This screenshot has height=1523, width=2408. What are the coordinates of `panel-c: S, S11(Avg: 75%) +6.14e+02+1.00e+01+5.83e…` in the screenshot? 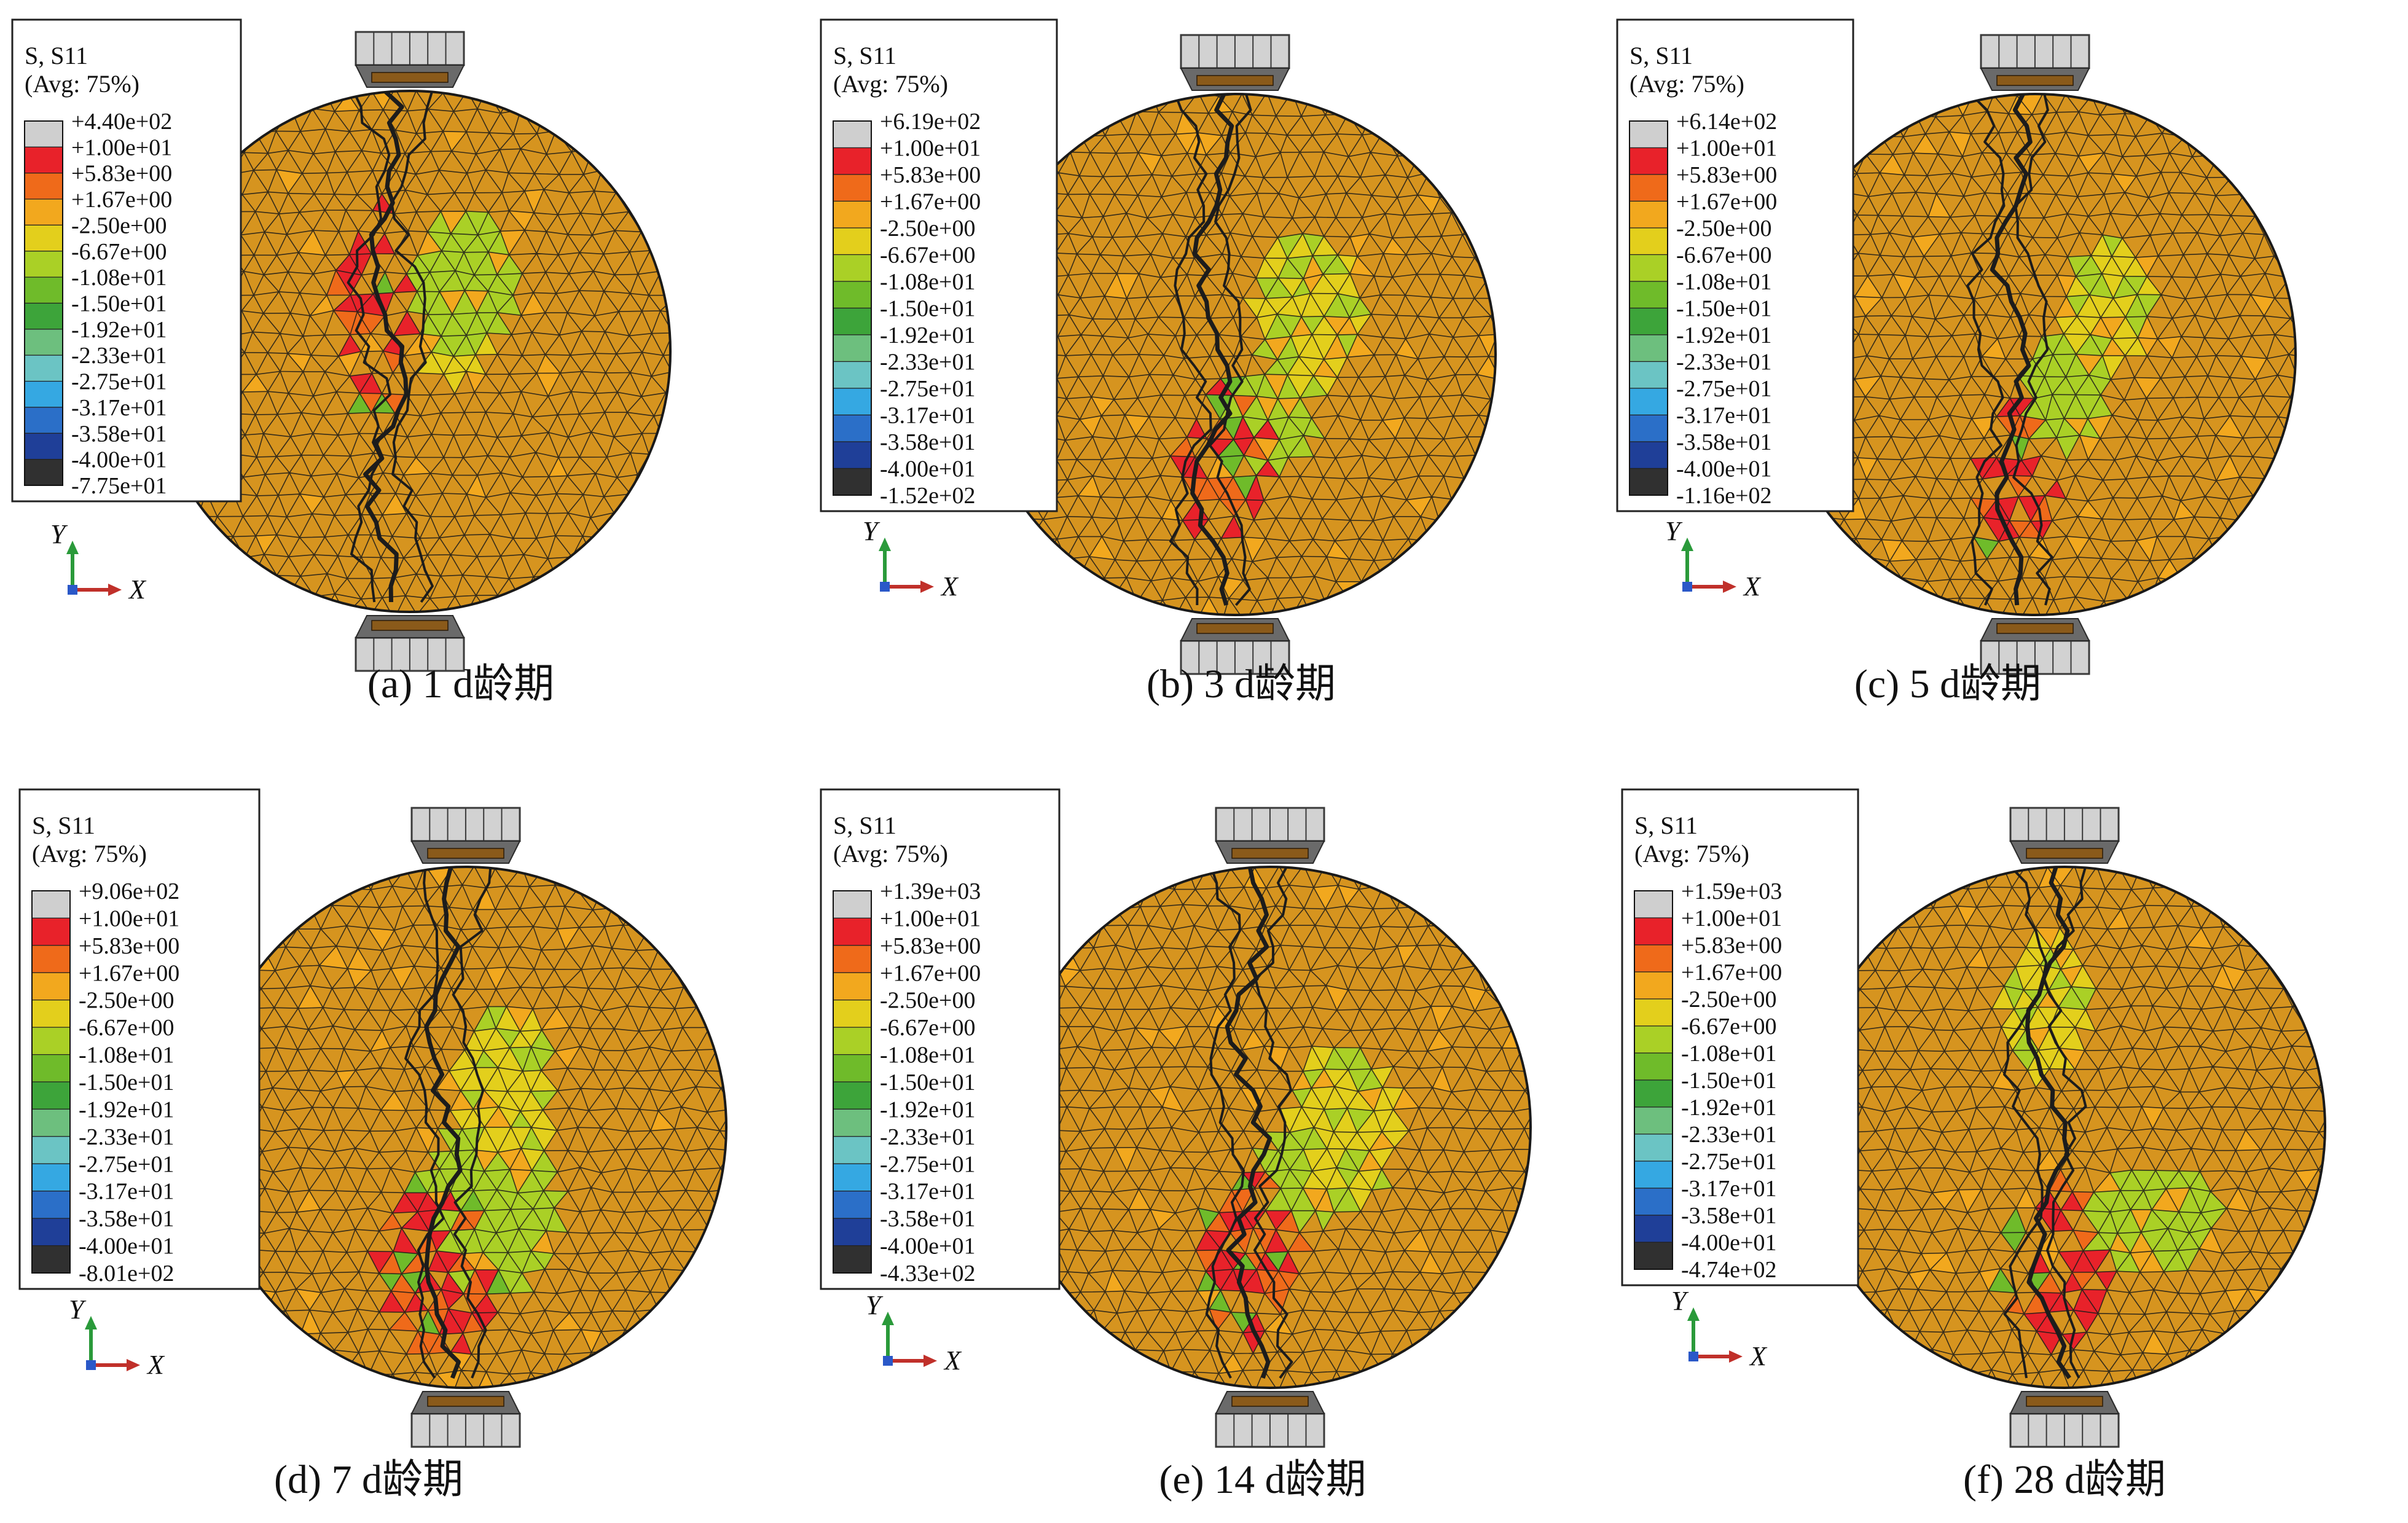 It's located at (1956, 362).